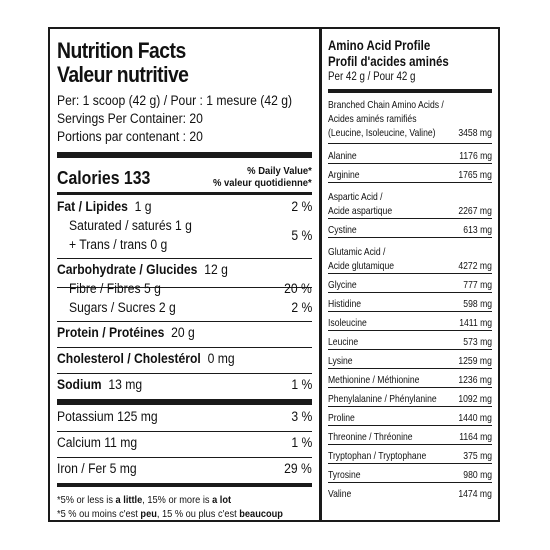 Image resolution: width=550 pixels, height=550 pixels. Describe the element at coordinates (184, 246) in the screenshot. I see `trans-row: + Trans / trans 0 g` at that location.